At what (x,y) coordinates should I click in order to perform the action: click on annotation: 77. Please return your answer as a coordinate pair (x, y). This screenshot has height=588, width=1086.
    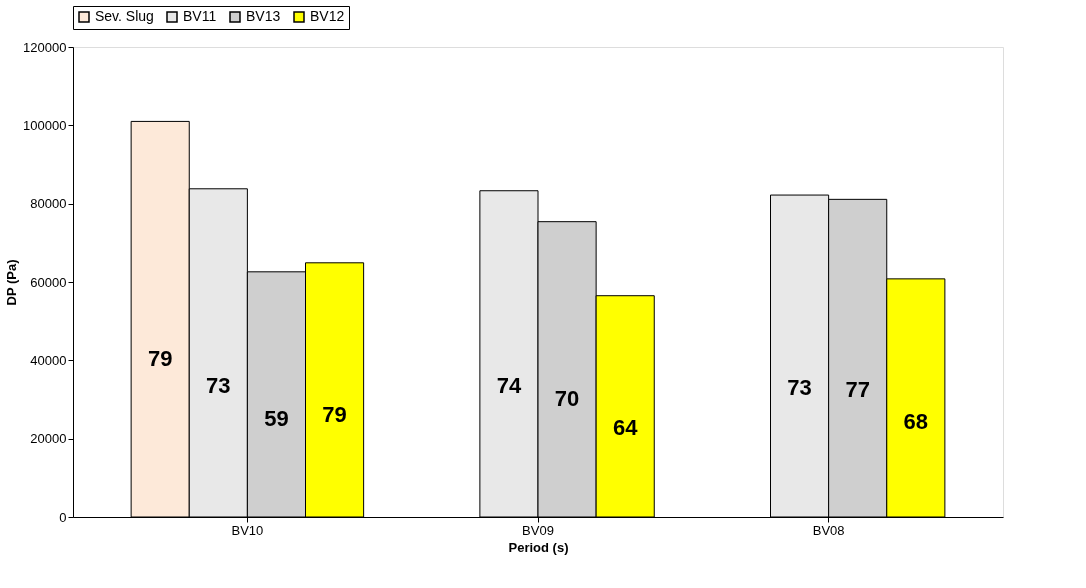
    Looking at the image, I should click on (857, 389).